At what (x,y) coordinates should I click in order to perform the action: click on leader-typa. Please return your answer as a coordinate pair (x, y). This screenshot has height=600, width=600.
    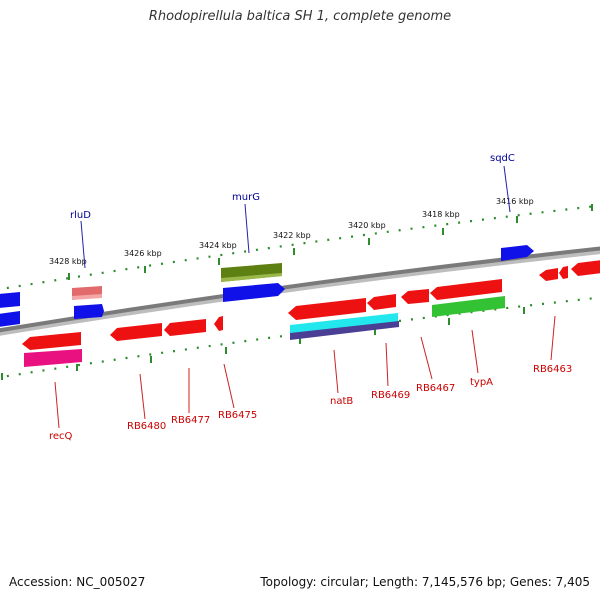
    Looking at the image, I should click on (475, 351).